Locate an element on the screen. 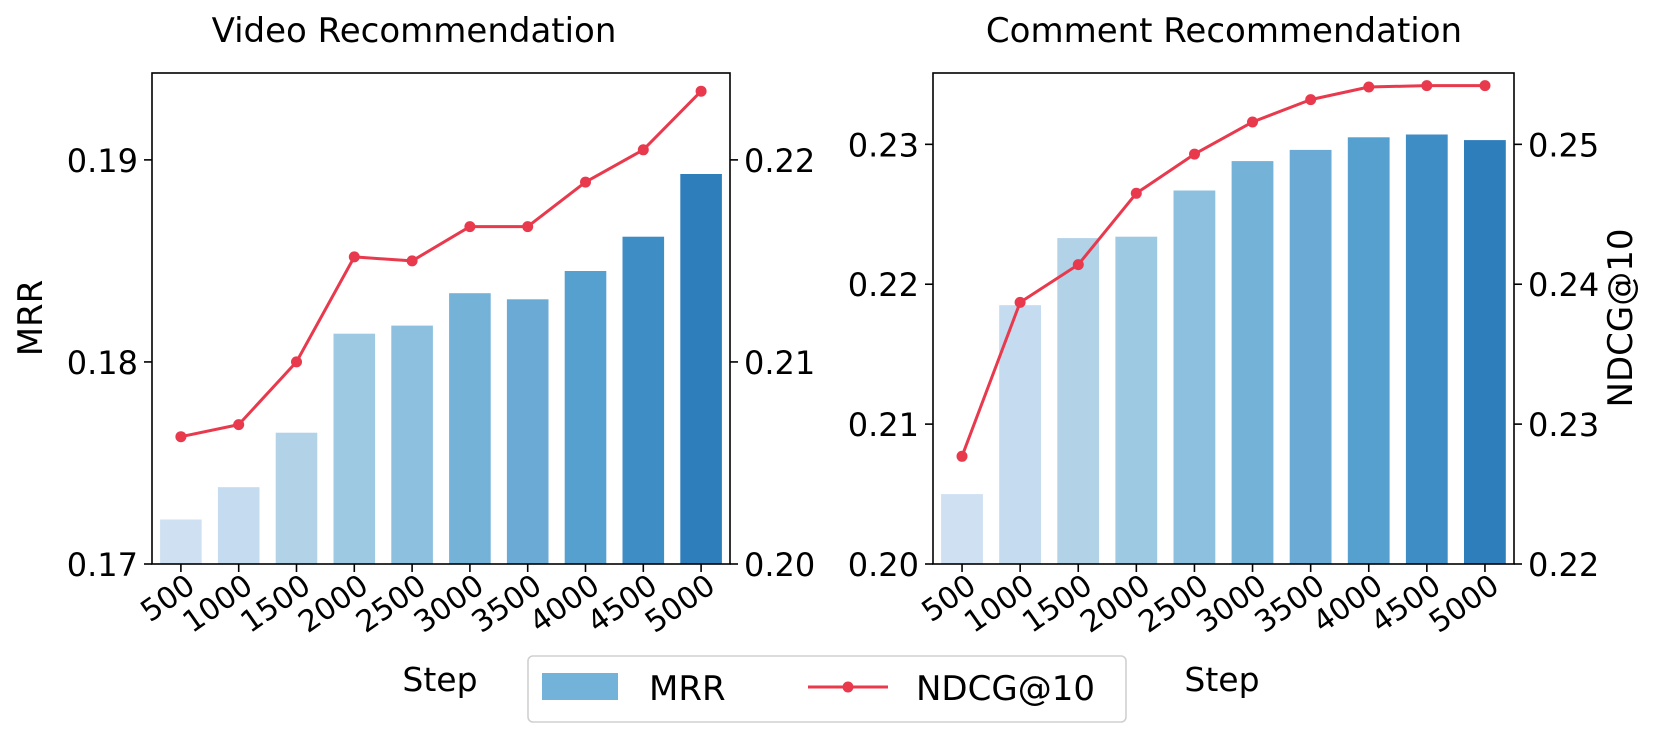  y-tick-label: 0.22 is located at coordinates (883, 285).